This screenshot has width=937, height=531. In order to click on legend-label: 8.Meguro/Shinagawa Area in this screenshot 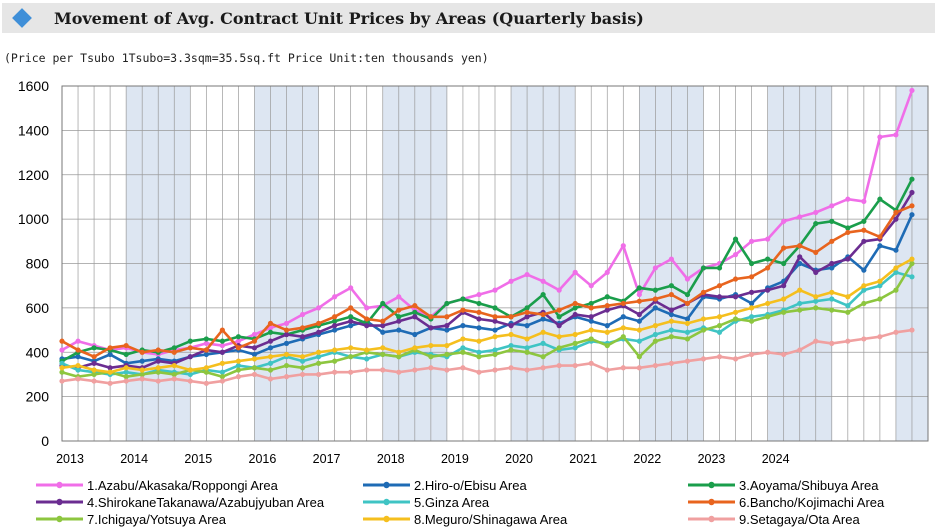, I will do `click(491, 519)`.